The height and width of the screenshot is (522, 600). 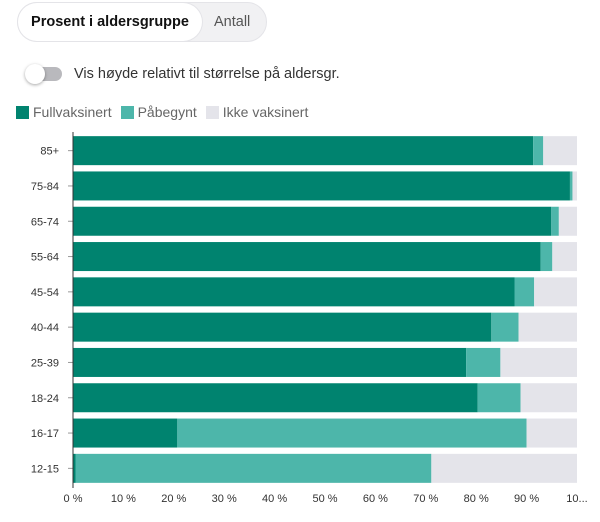 I want to click on legend-label: Ikke vaksinert, so click(x=265, y=112).